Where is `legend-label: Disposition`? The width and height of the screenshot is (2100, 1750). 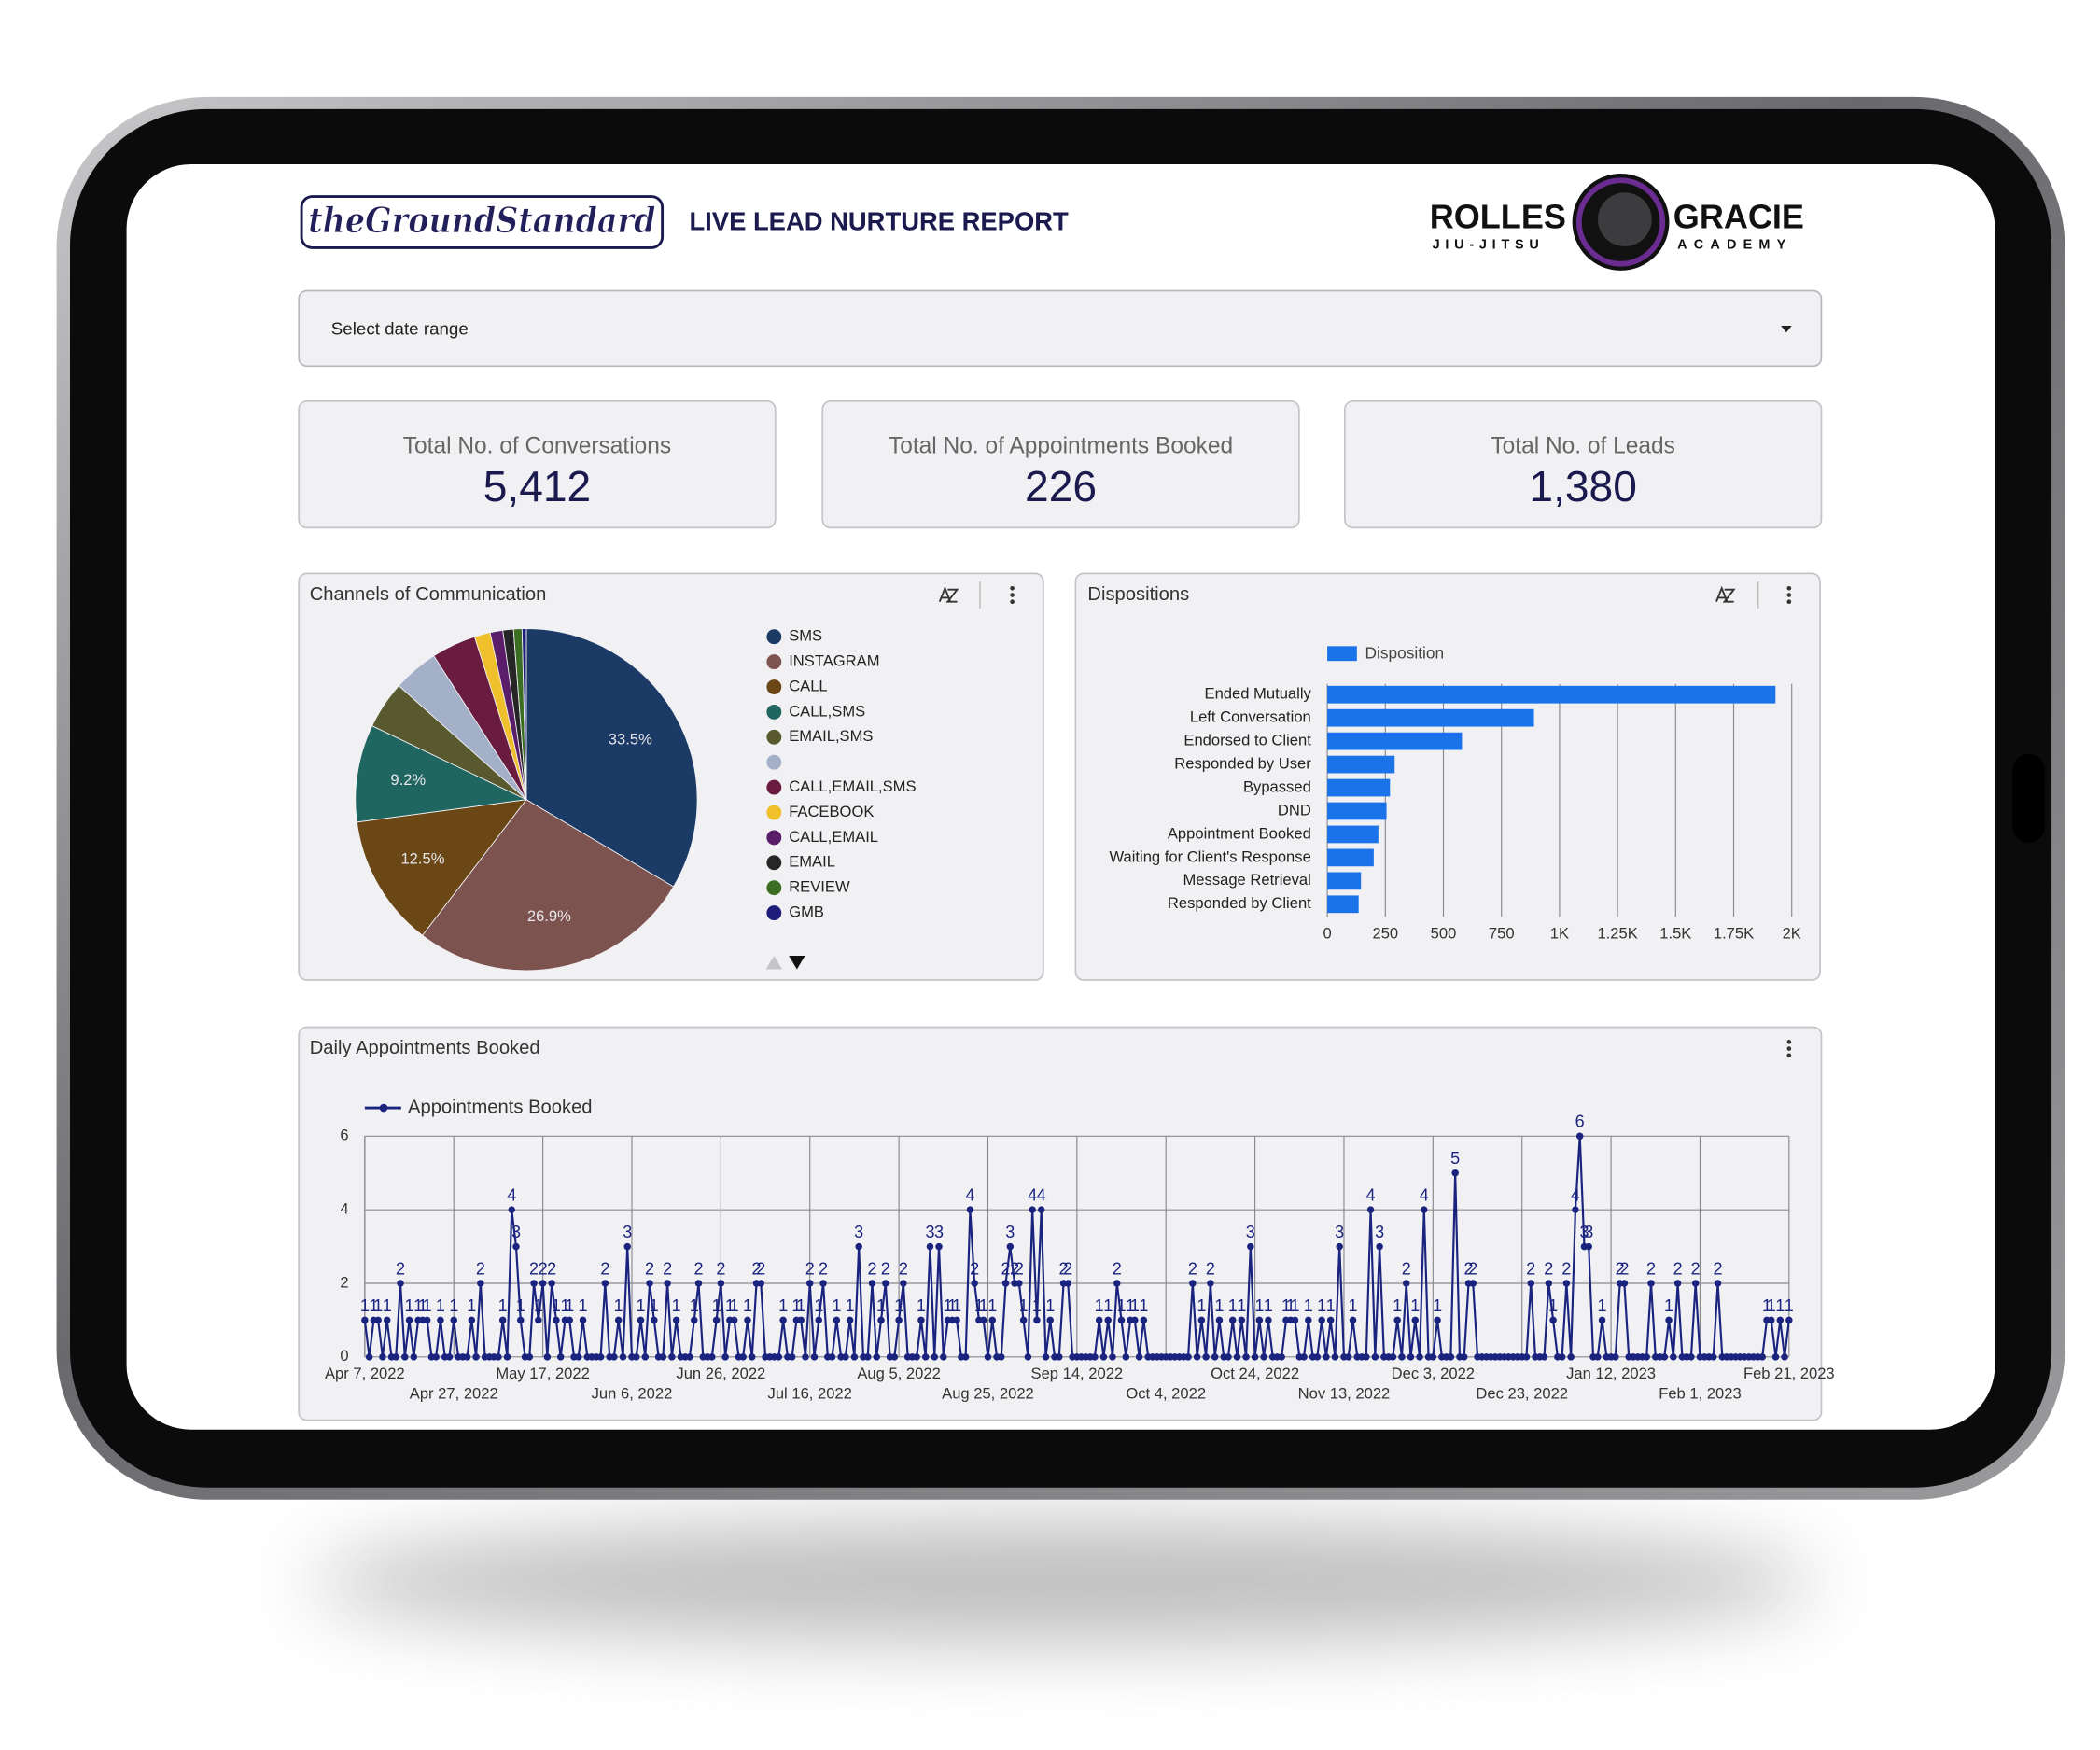
legend-label: Disposition is located at coordinates (1405, 653).